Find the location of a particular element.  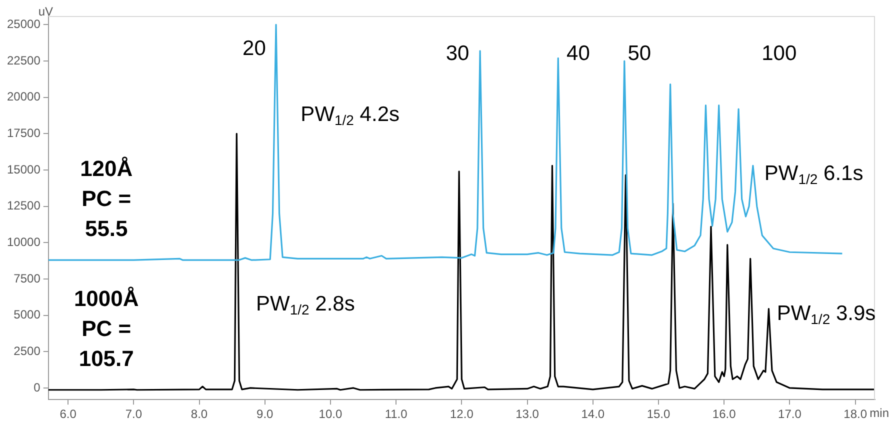

annotation: 40 is located at coordinates (578, 54).